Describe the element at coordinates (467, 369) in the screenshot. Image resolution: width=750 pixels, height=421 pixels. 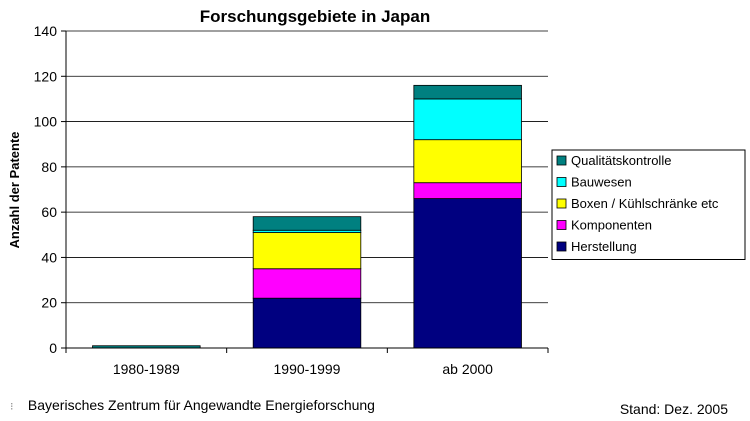
I see `x-tick-label: ab 2000` at that location.